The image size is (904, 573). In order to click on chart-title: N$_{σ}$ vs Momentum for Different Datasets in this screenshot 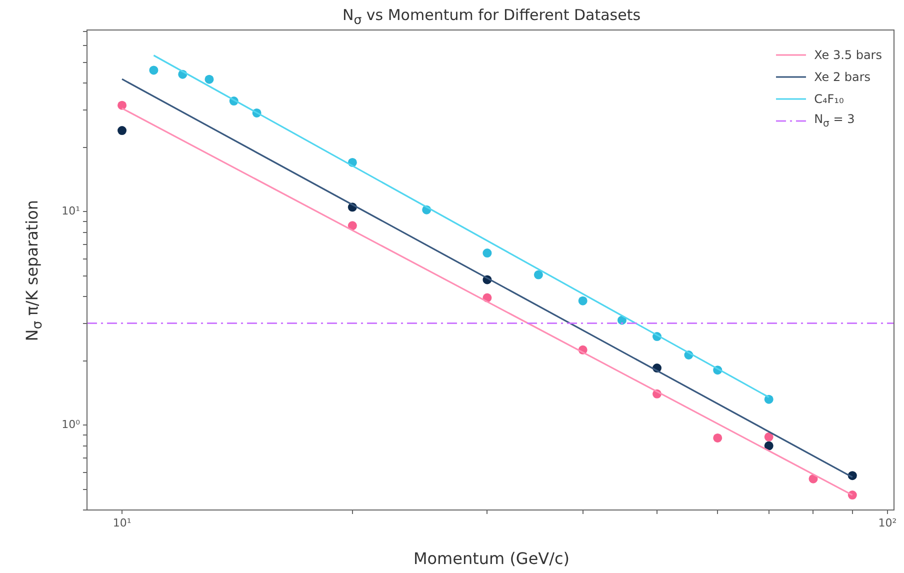, I will do `click(491, 16)`.